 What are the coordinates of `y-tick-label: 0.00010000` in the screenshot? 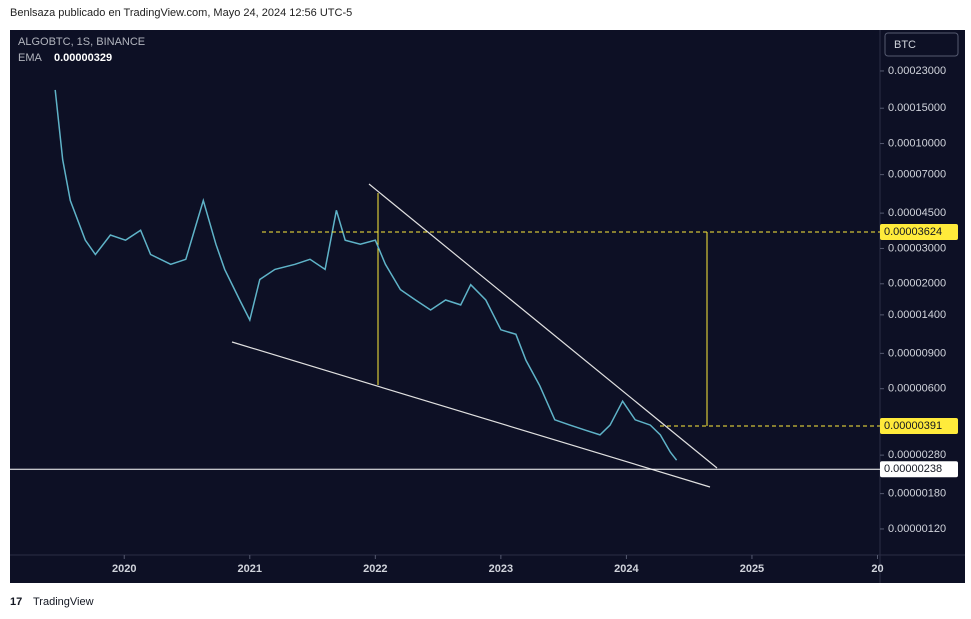 It's located at (917, 143).